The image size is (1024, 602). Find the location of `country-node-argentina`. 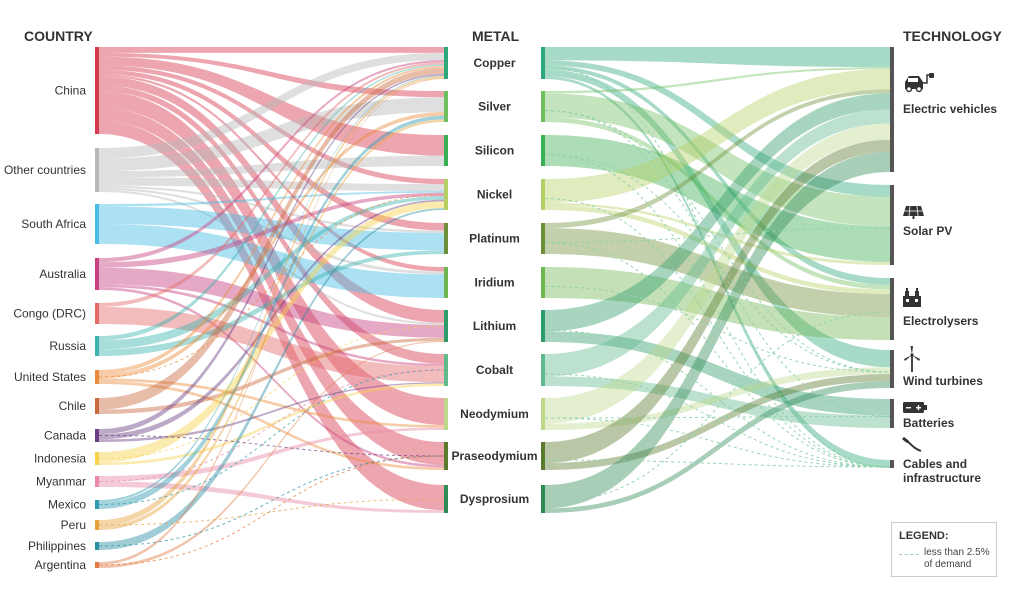

country-node-argentina is located at coordinates (97, 565).